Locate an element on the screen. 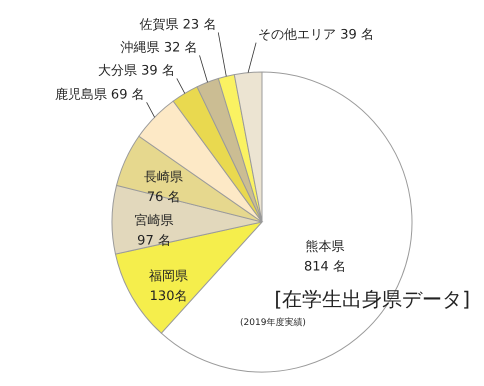 This screenshot has height=386, width=484. slice-label: その他エリア 39 名 is located at coordinates (316, 35).